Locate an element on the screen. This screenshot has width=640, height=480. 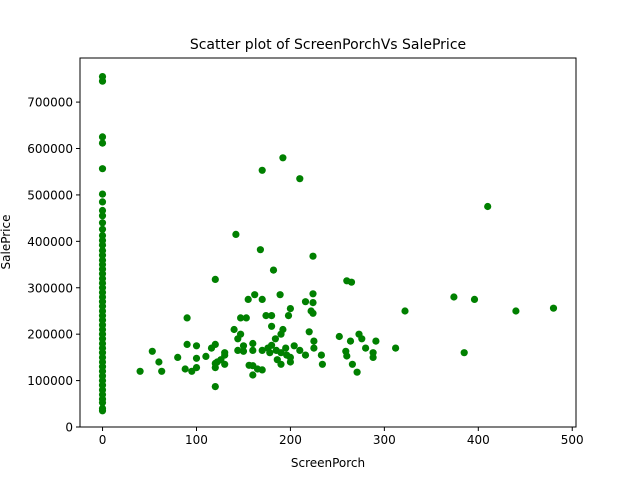
x-axis: 0 100 200 300 400 500 is located at coordinates (341, 437).